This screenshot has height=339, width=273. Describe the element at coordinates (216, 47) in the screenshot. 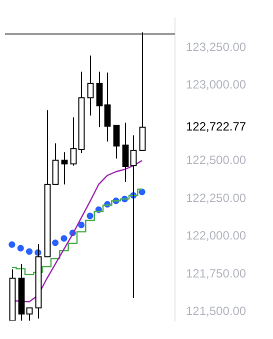

I see `y-tick-label: 123,250.00` at that location.